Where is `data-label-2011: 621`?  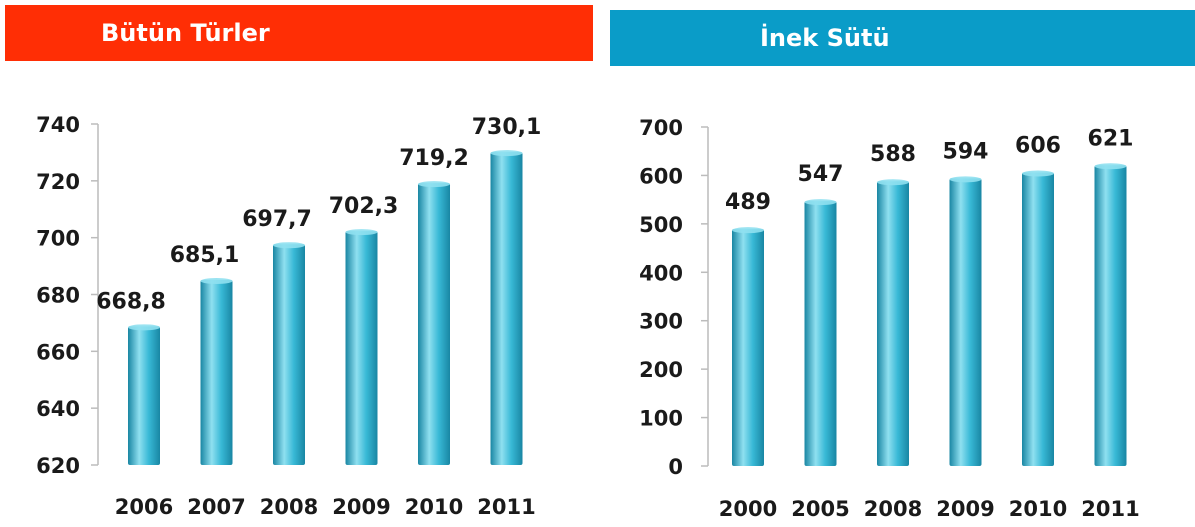 data-label-2011: 621 is located at coordinates (1111, 138).